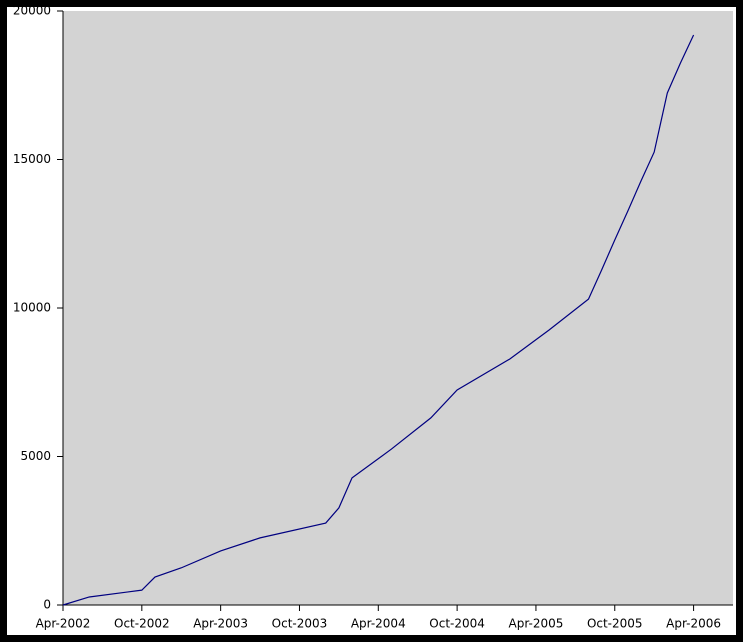 The image size is (743, 642). Describe the element at coordinates (32, 308) in the screenshot. I see `y-tick-label: 10000` at that location.